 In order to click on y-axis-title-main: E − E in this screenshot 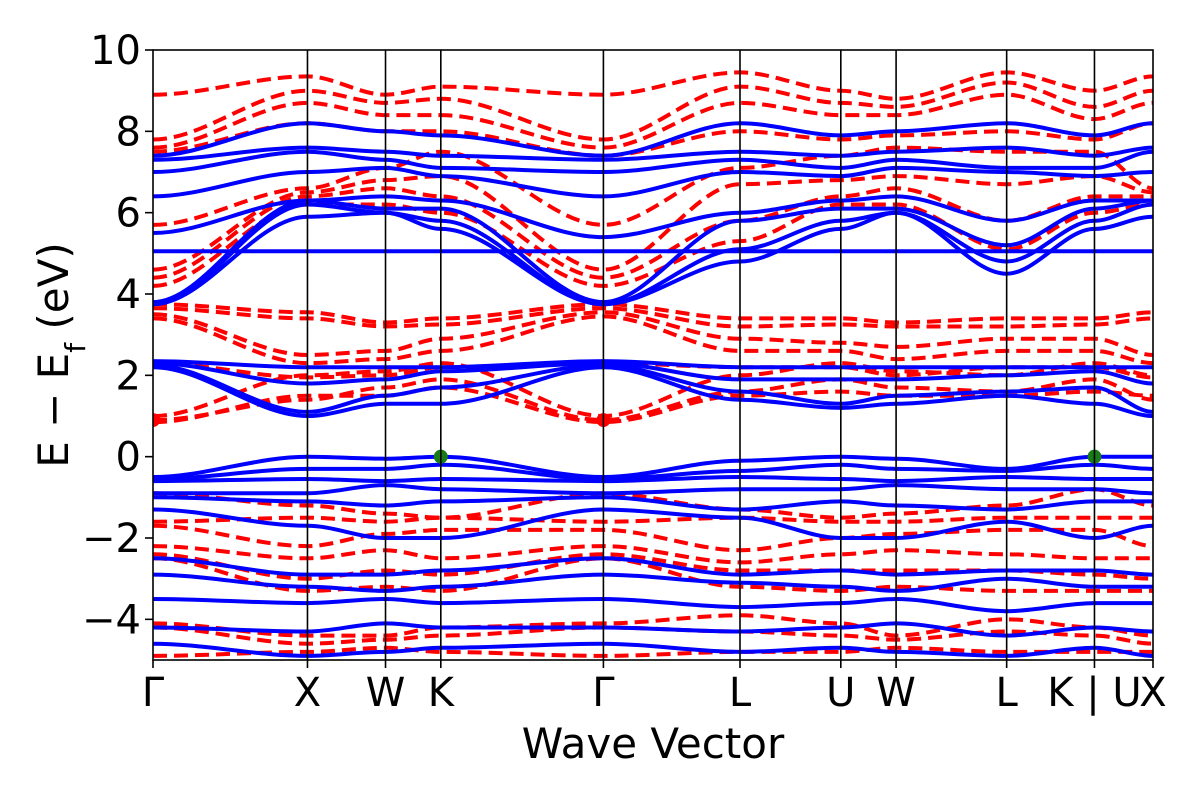, I will do `click(53, 410)`.